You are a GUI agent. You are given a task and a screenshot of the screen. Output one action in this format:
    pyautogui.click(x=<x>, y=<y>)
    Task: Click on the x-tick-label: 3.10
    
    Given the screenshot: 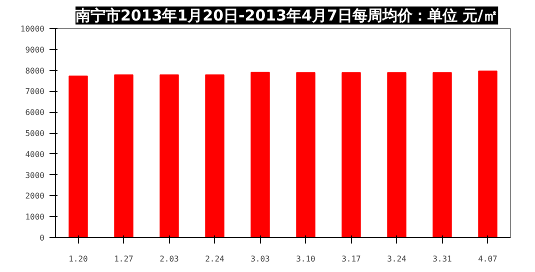 What is the action you would take?
    pyautogui.click(x=306, y=259)
    